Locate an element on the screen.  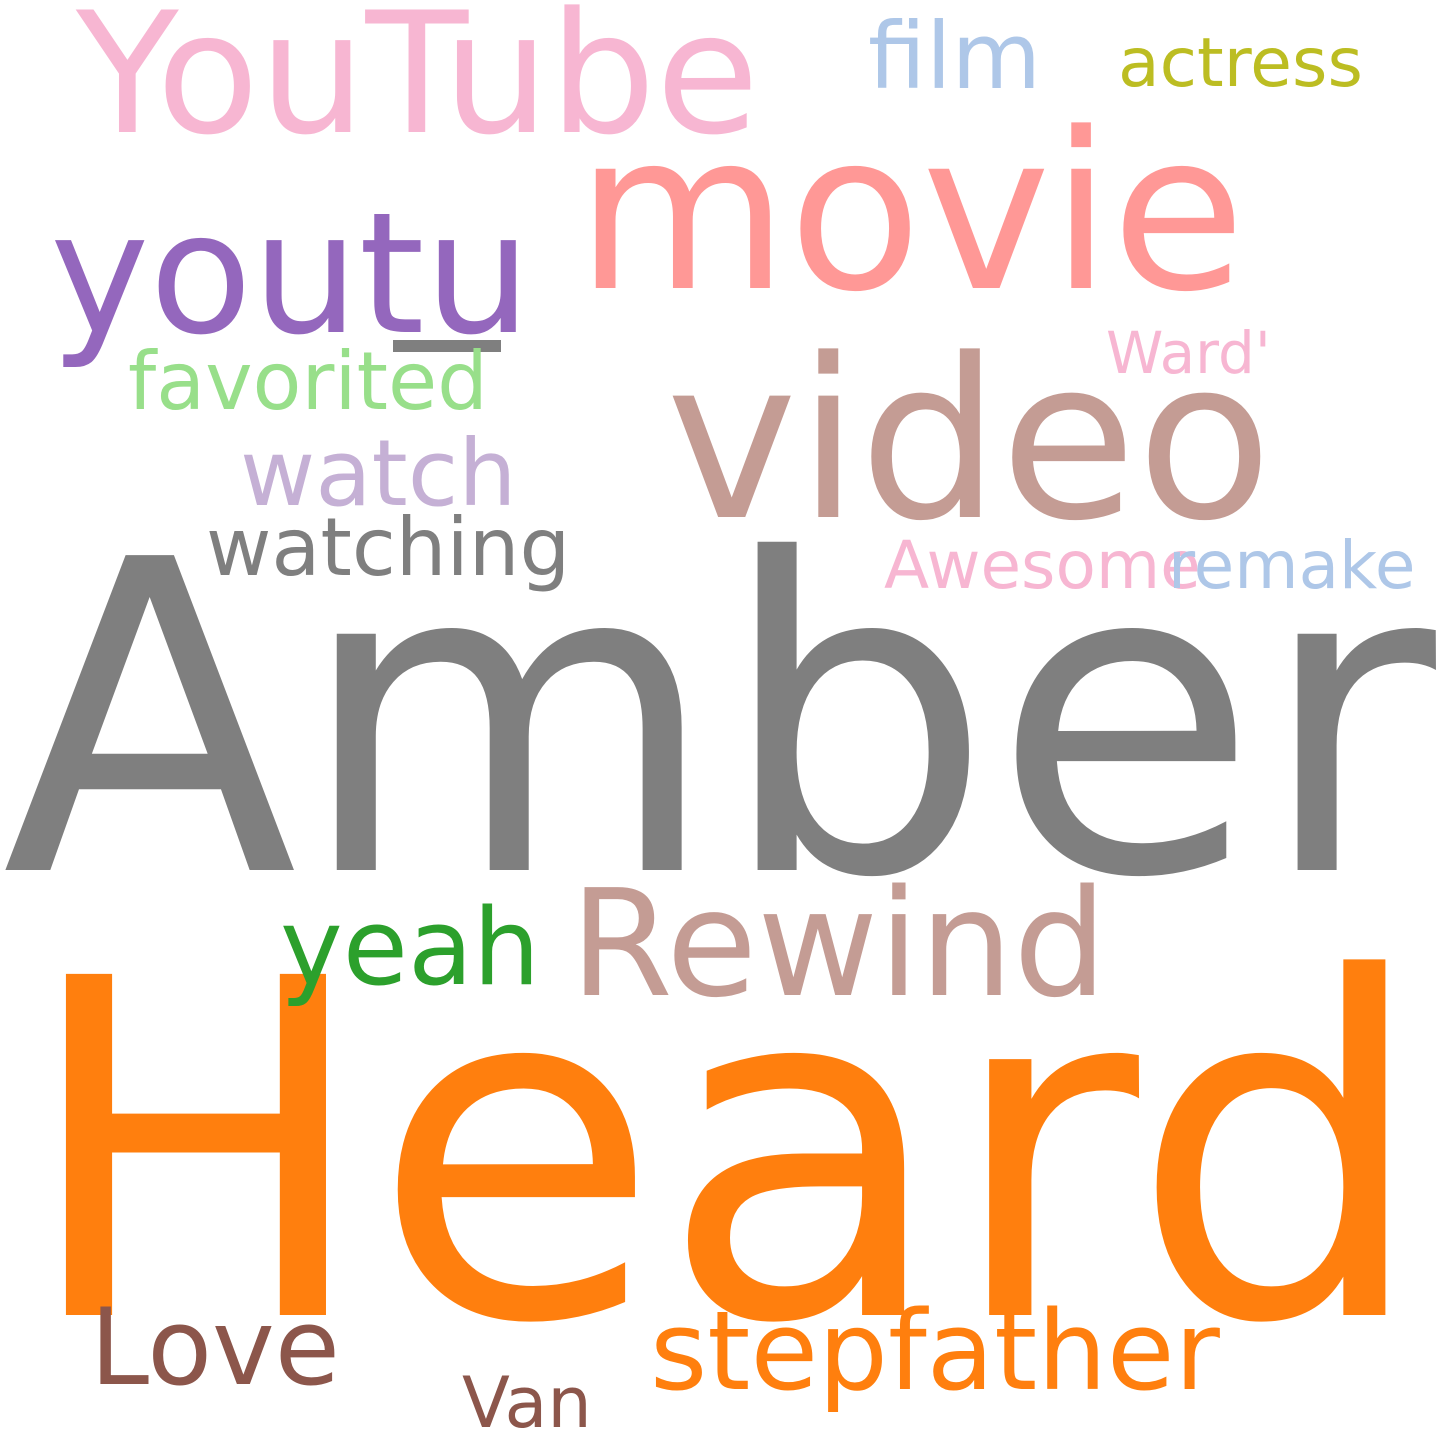
word-film: film is located at coordinates (955, 56).